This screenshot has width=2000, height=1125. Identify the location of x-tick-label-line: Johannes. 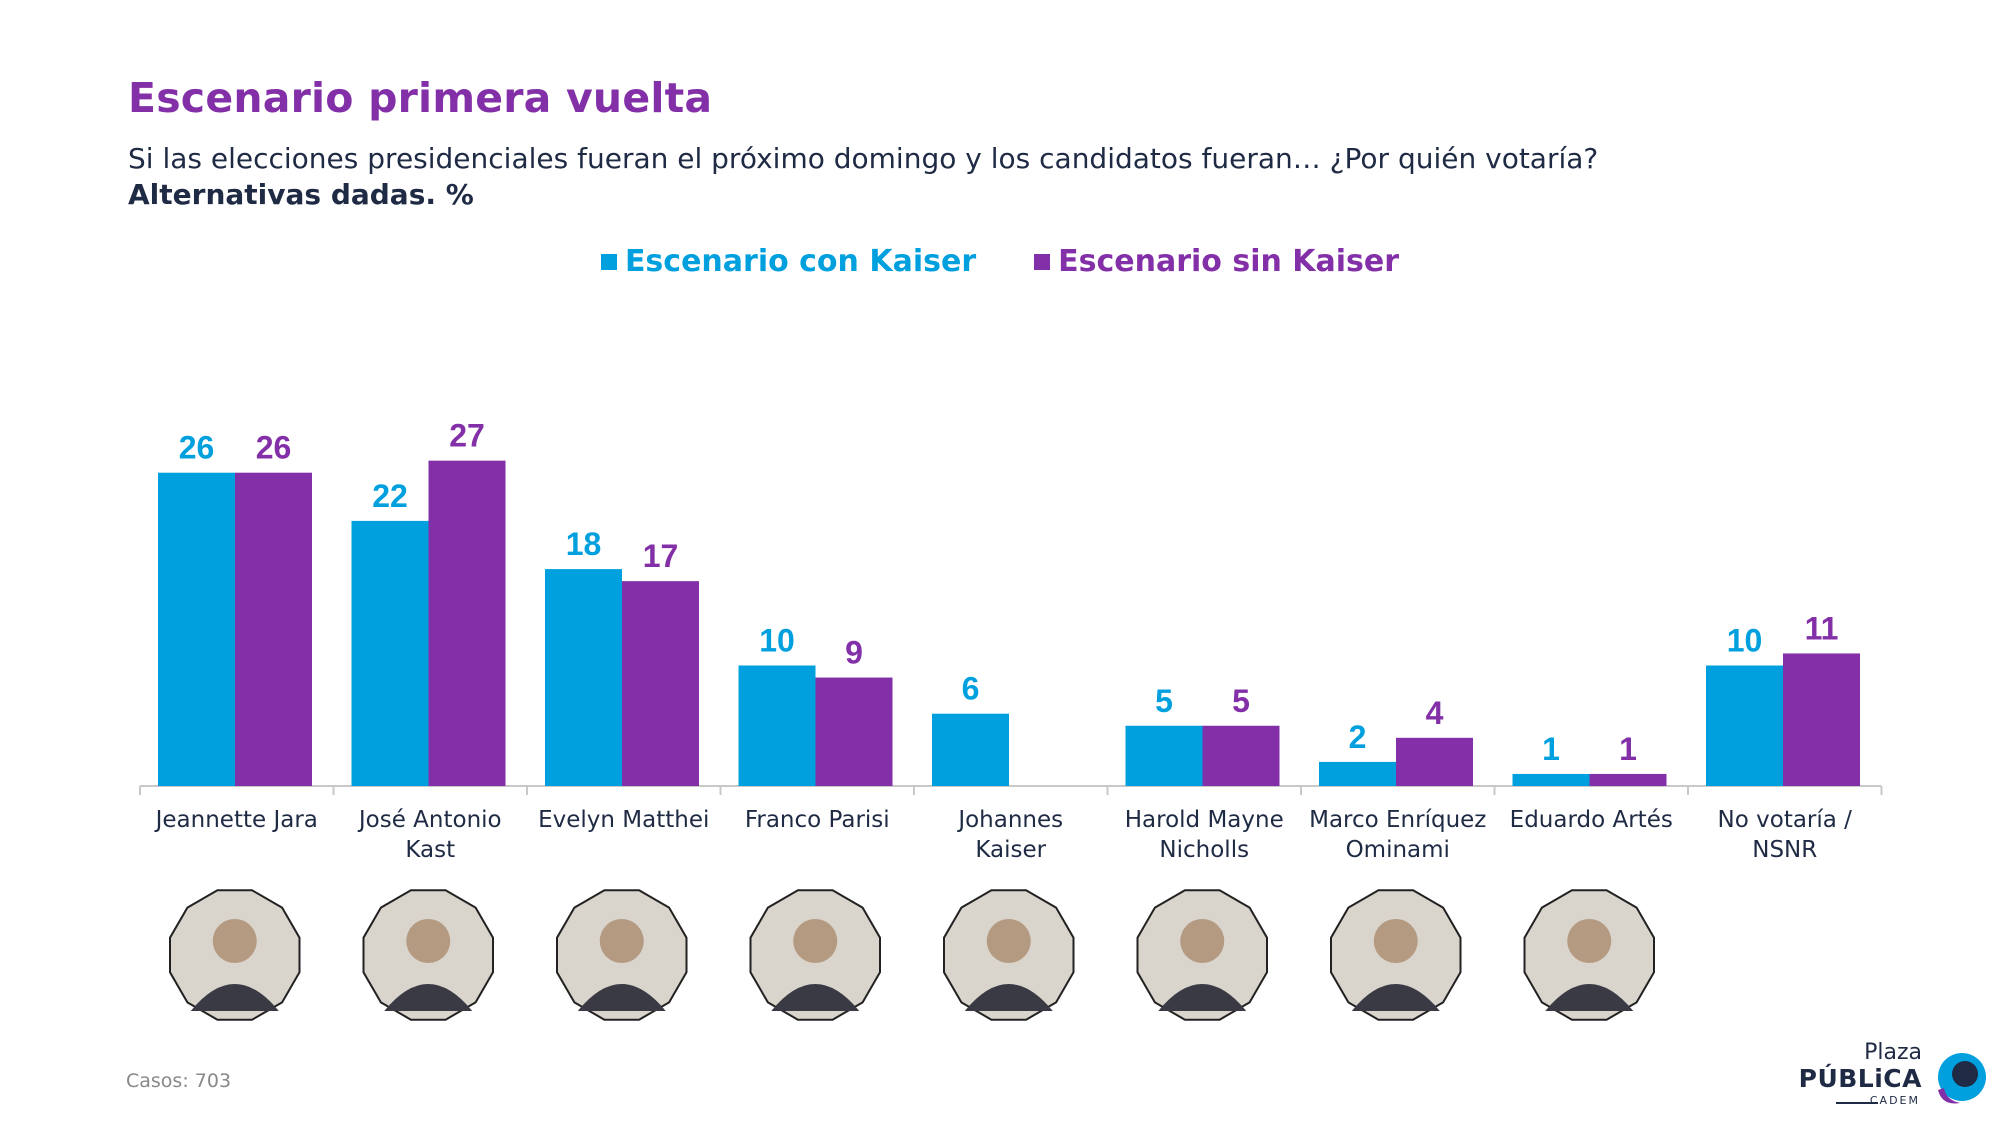
(1009, 820).